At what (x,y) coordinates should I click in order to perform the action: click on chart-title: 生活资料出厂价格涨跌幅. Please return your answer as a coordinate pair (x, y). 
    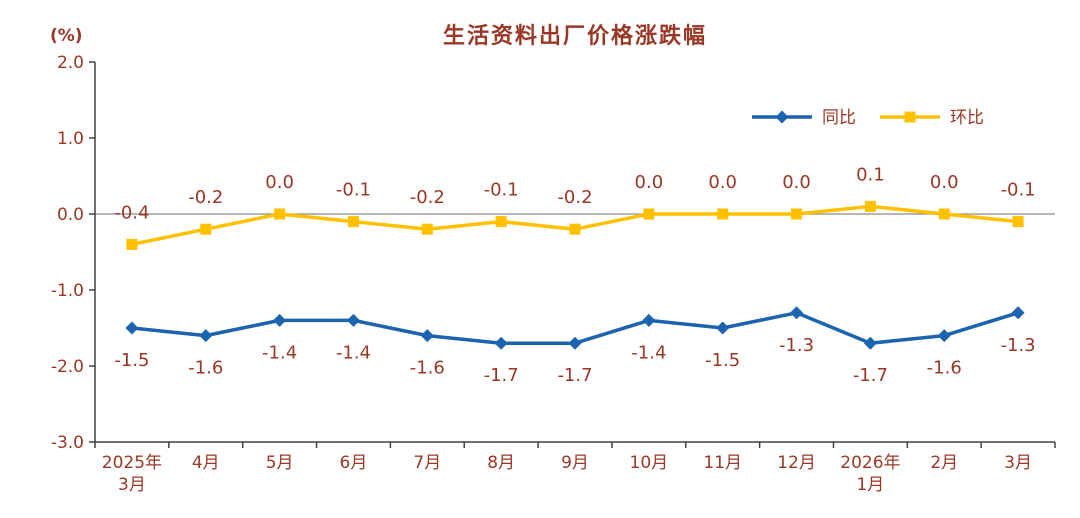
    Looking at the image, I should click on (574, 36).